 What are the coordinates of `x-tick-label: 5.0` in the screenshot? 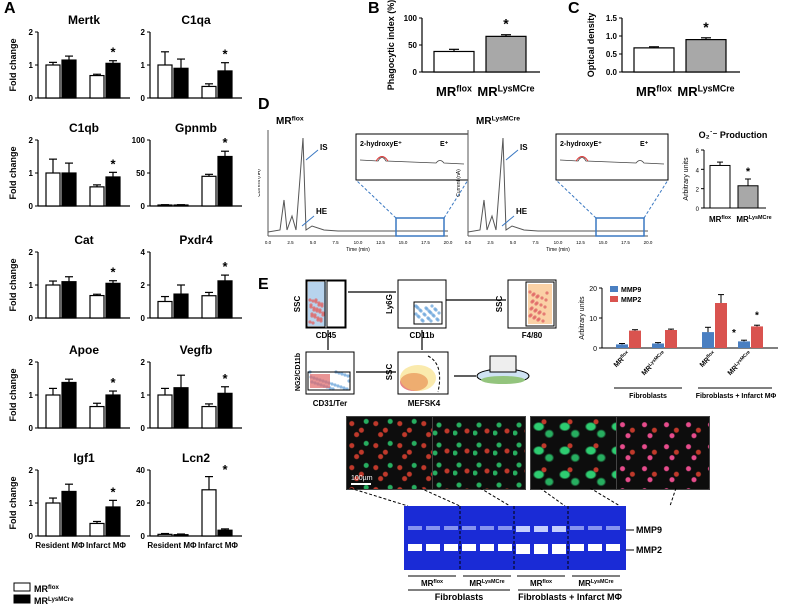 It's located at (313, 242).